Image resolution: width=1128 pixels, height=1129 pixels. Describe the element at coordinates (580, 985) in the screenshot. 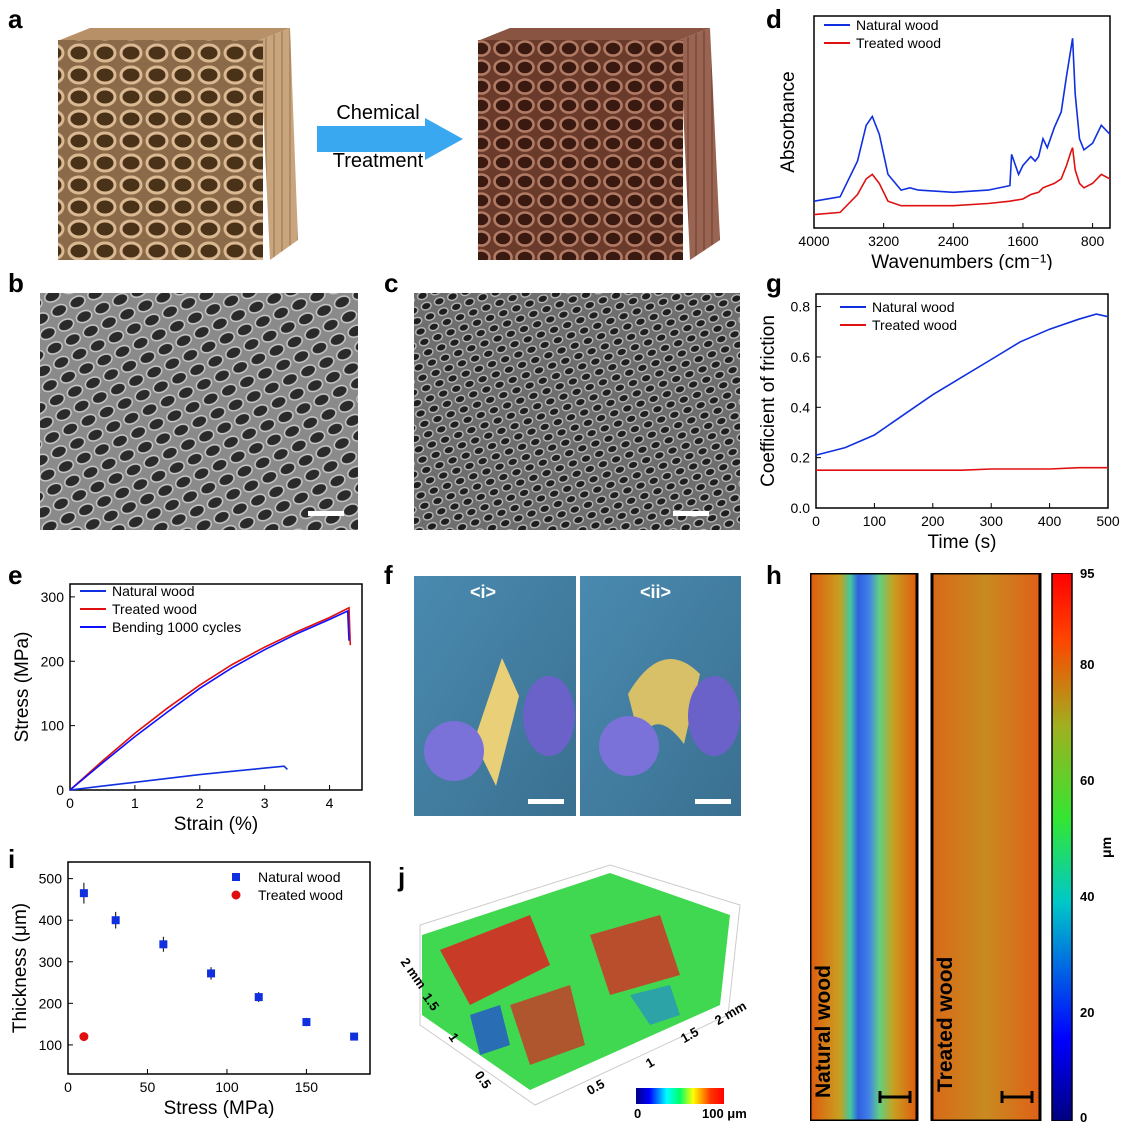

I see `surface-3d` at that location.